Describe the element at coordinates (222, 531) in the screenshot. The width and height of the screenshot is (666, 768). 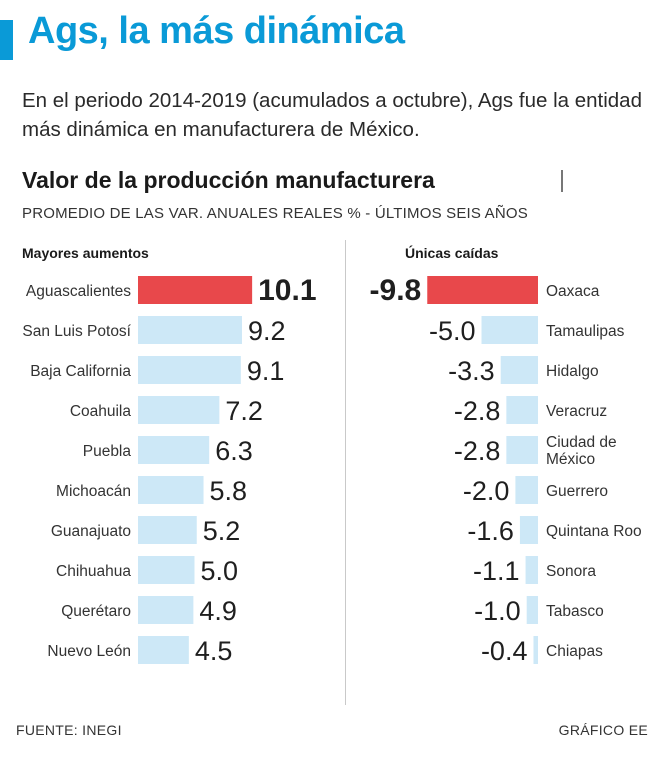
I see `value-label: 5.2` at that location.